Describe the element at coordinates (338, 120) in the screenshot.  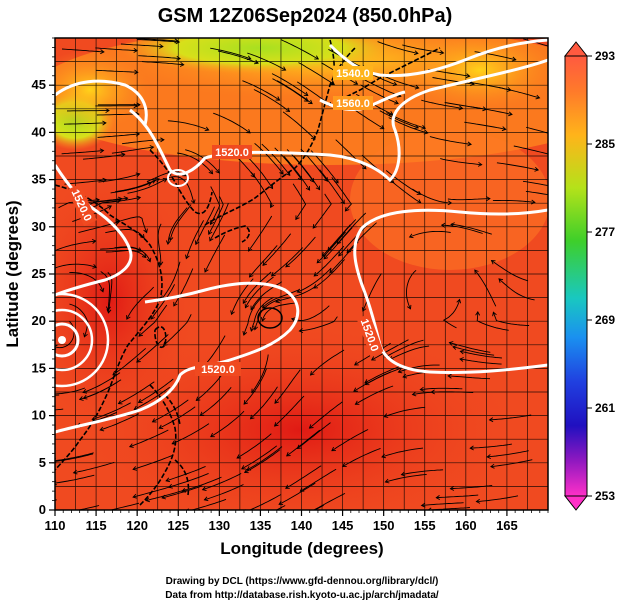
I see `contour-1520-north` at that location.